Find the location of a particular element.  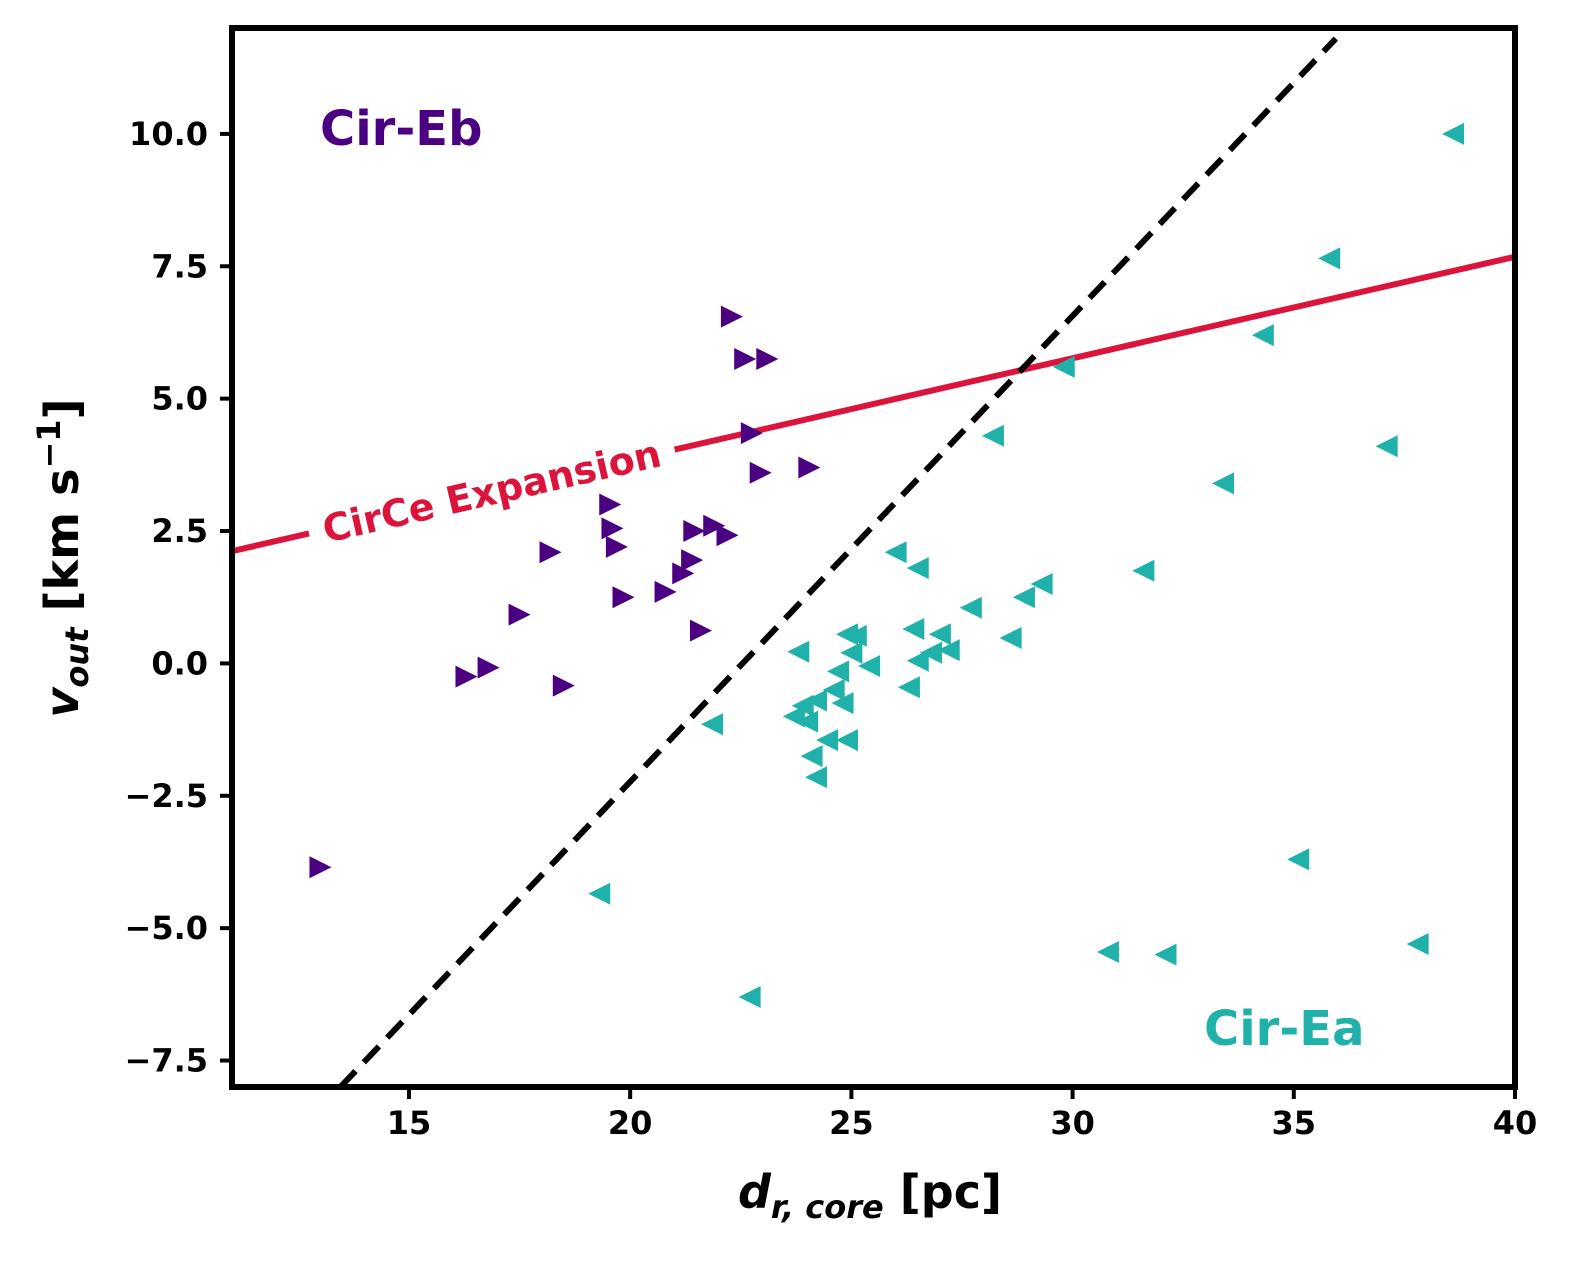

y-axis-label-unit: [km s is located at coordinates (62, 548).